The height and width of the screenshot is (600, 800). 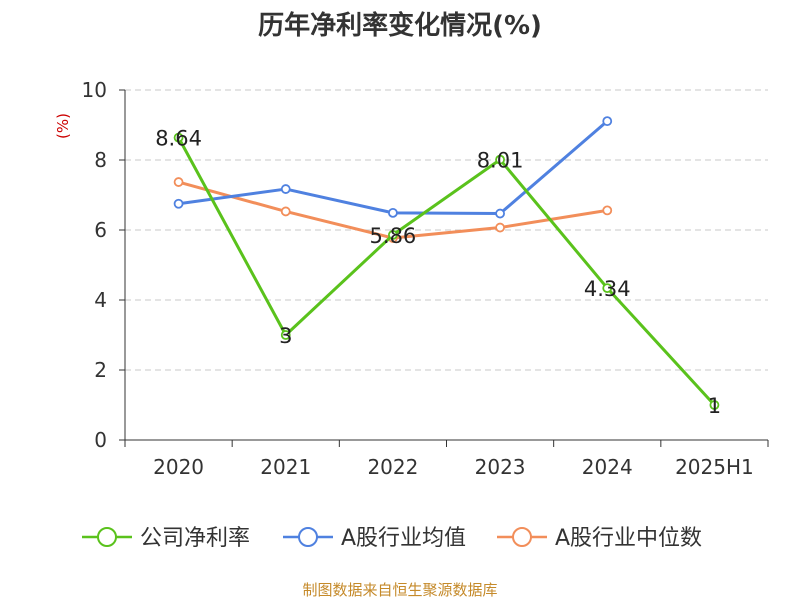 What do you see at coordinates (392, 467) in the screenshot?
I see `x-tick-label: 2022` at bounding box center [392, 467].